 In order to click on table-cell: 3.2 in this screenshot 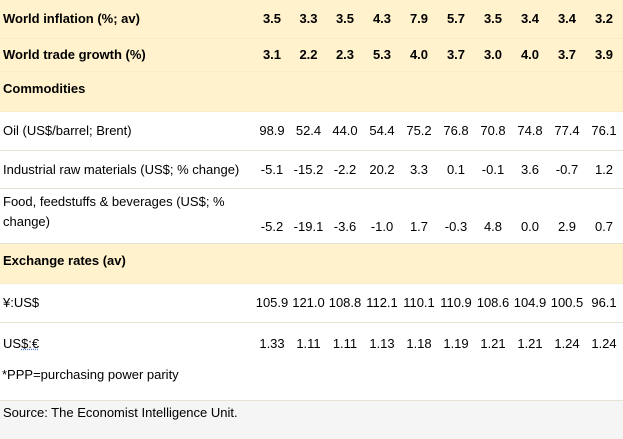, I will do `click(604, 19)`.